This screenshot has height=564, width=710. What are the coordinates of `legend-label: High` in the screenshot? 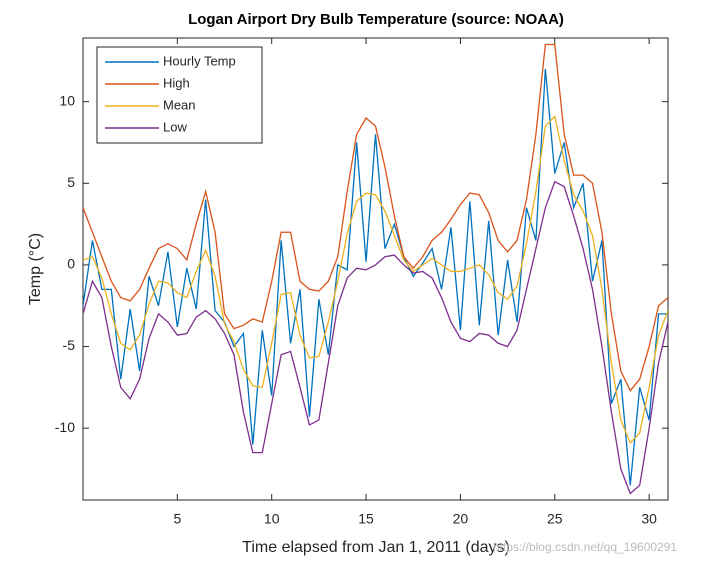 It's located at (176, 82).